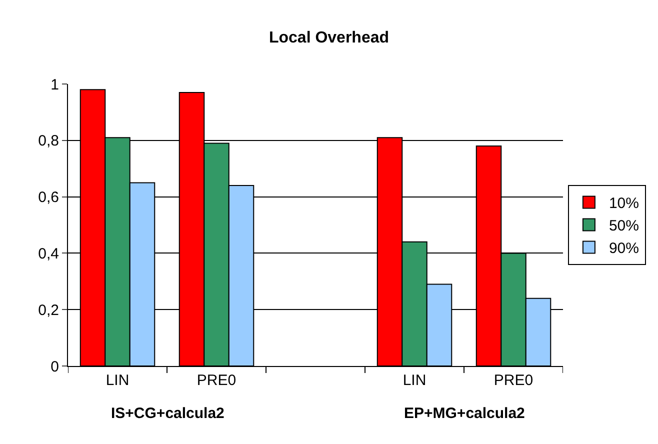  What do you see at coordinates (167, 413) in the screenshot?
I see `text: IS+CG+calcula2` at bounding box center [167, 413].